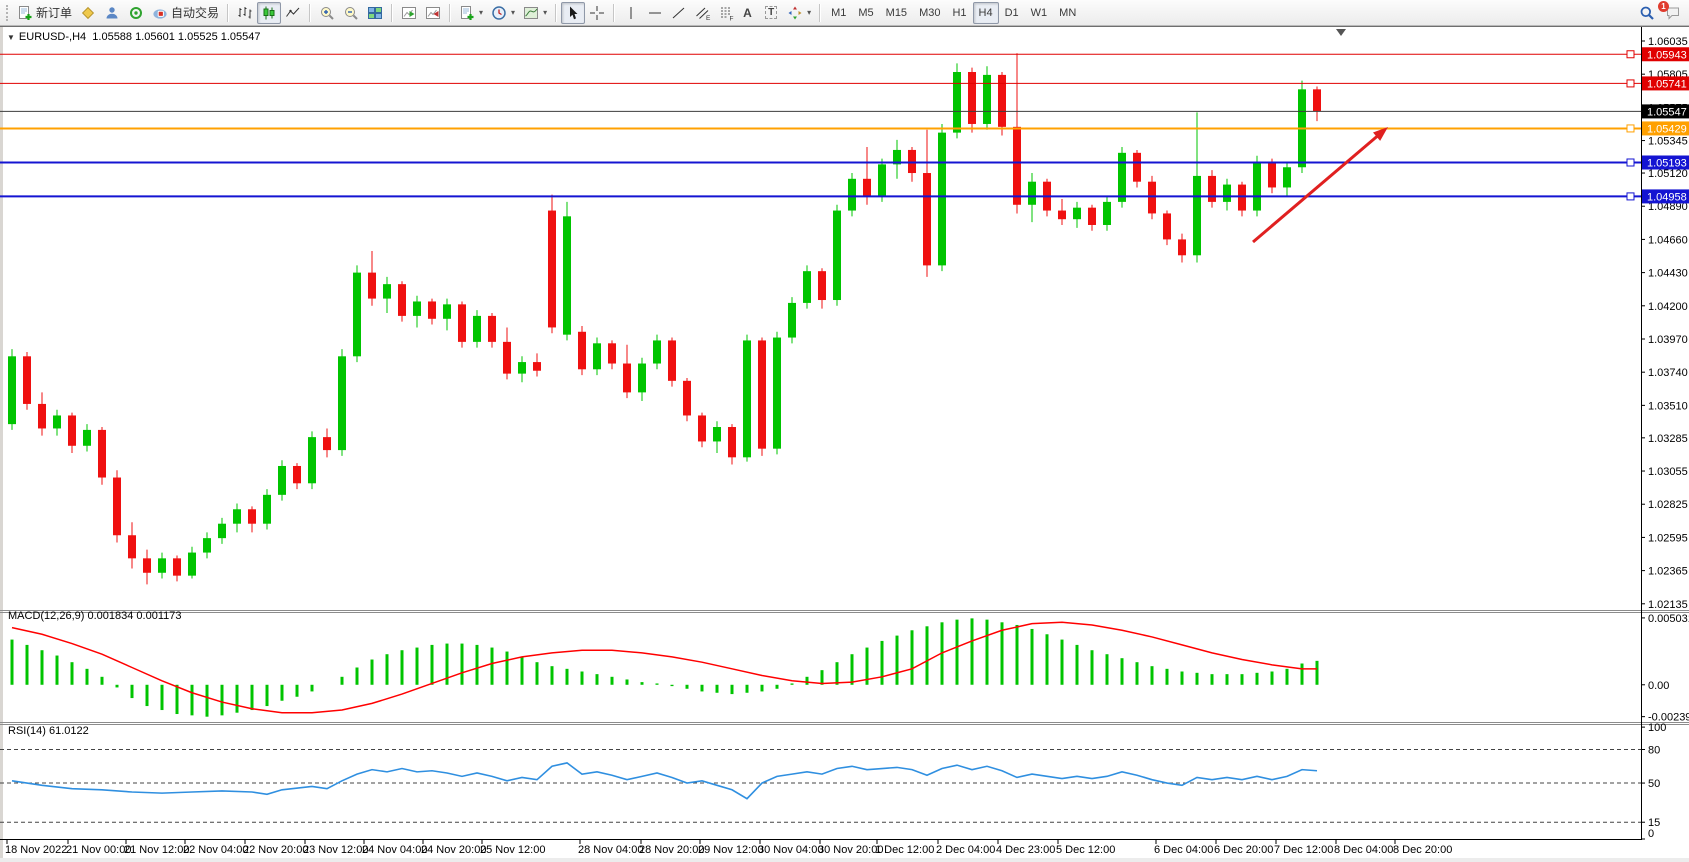  I want to click on autotrading-button: 自动交易, so click(185, 13).